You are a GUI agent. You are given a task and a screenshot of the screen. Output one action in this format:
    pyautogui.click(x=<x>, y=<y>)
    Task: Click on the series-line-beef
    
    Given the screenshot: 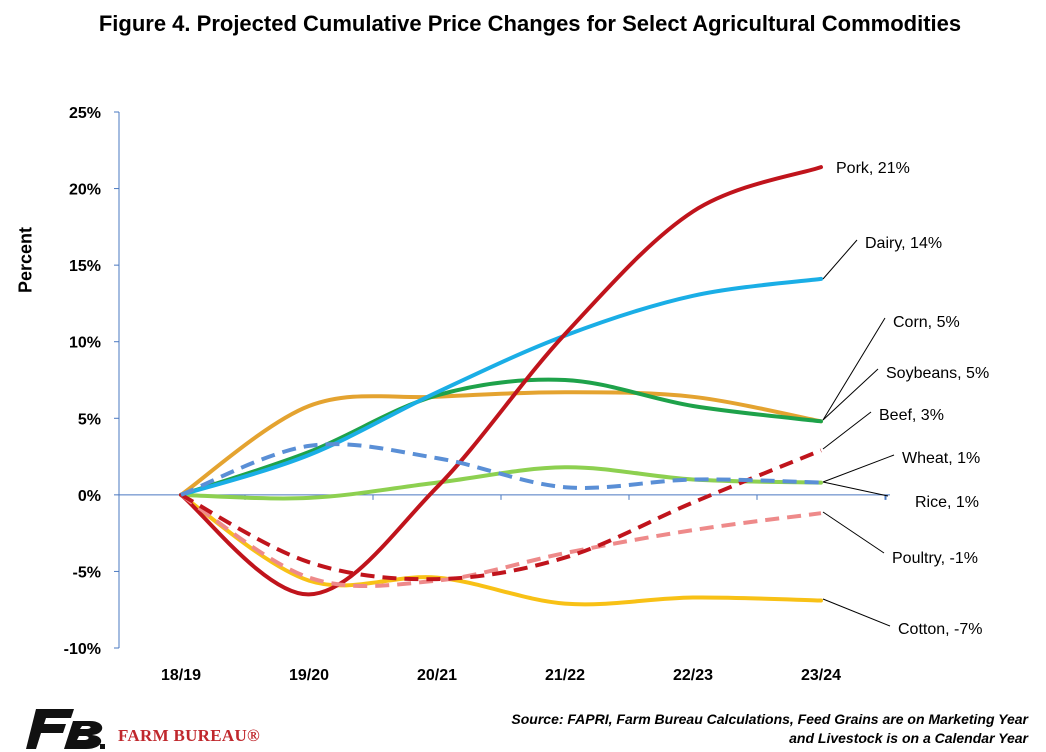 What is the action you would take?
    pyautogui.click(x=501, y=515)
    